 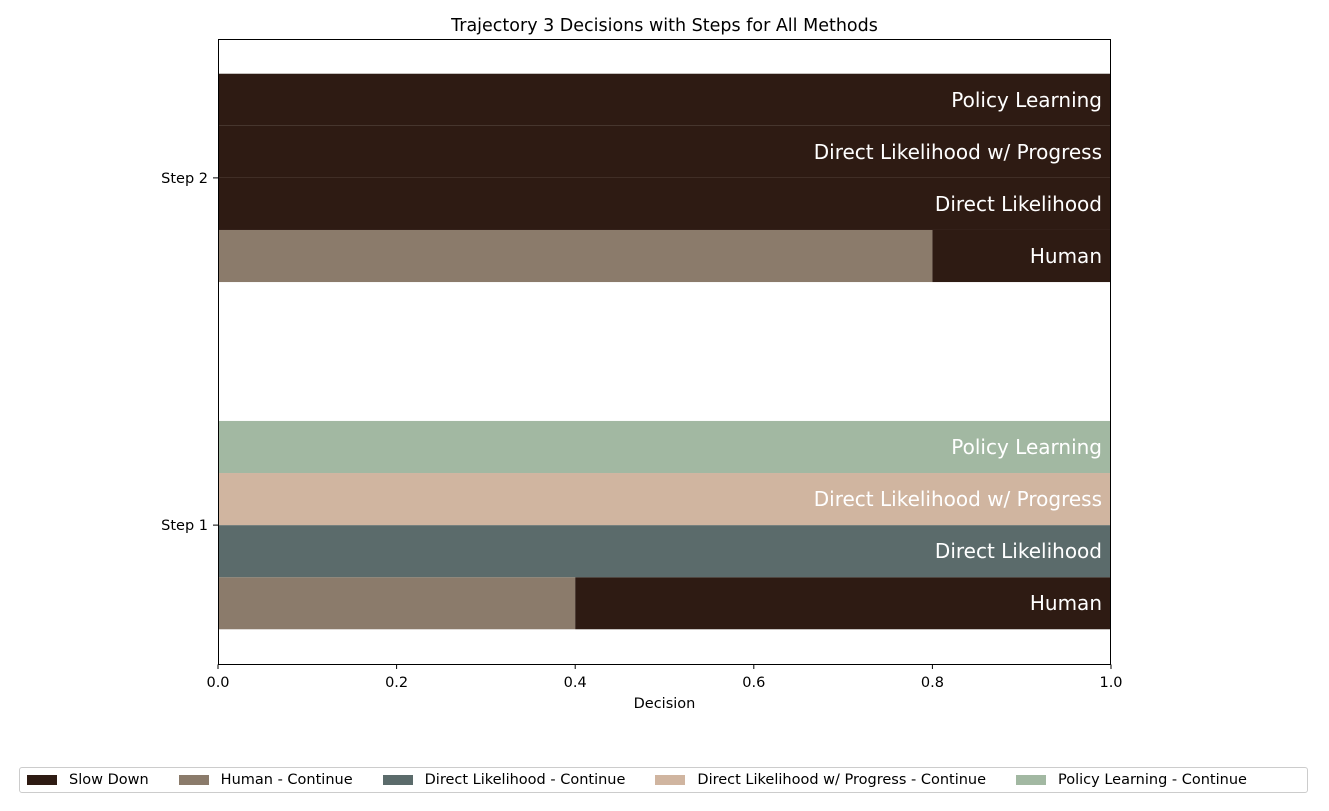 What do you see at coordinates (217, 683) in the screenshot?
I see `x-tick-label: 0.0` at bounding box center [217, 683].